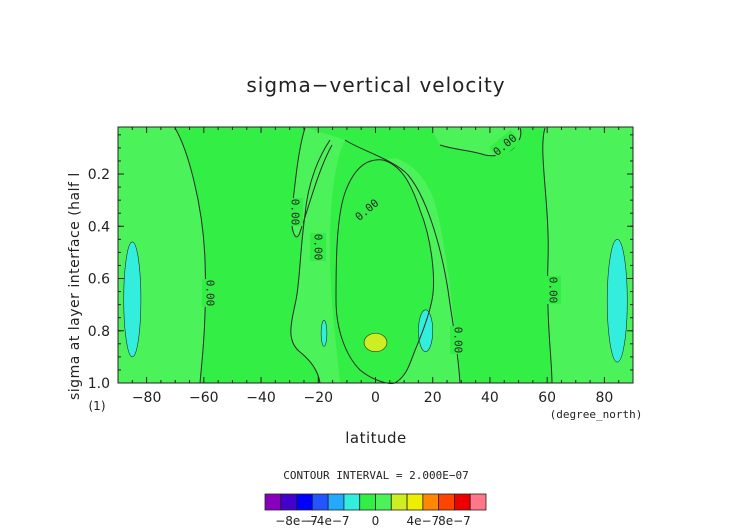 The width and height of the screenshot is (752, 532). I want to click on x-tick-label: 60, so click(547, 398).